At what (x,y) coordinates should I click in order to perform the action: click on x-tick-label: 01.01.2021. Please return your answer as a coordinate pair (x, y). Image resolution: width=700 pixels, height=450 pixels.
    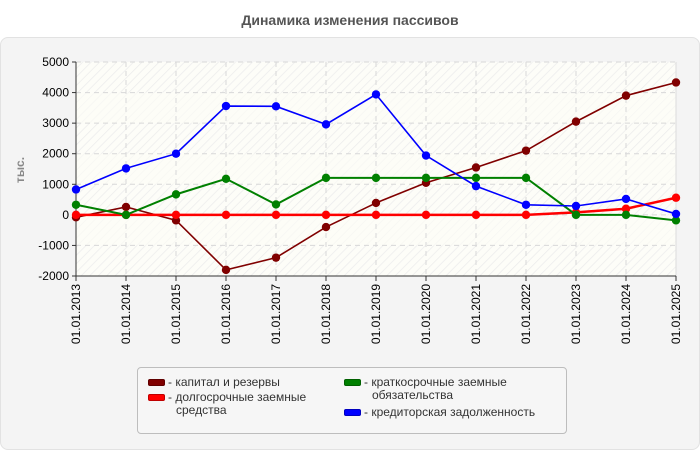
    Looking at the image, I should click on (476, 314).